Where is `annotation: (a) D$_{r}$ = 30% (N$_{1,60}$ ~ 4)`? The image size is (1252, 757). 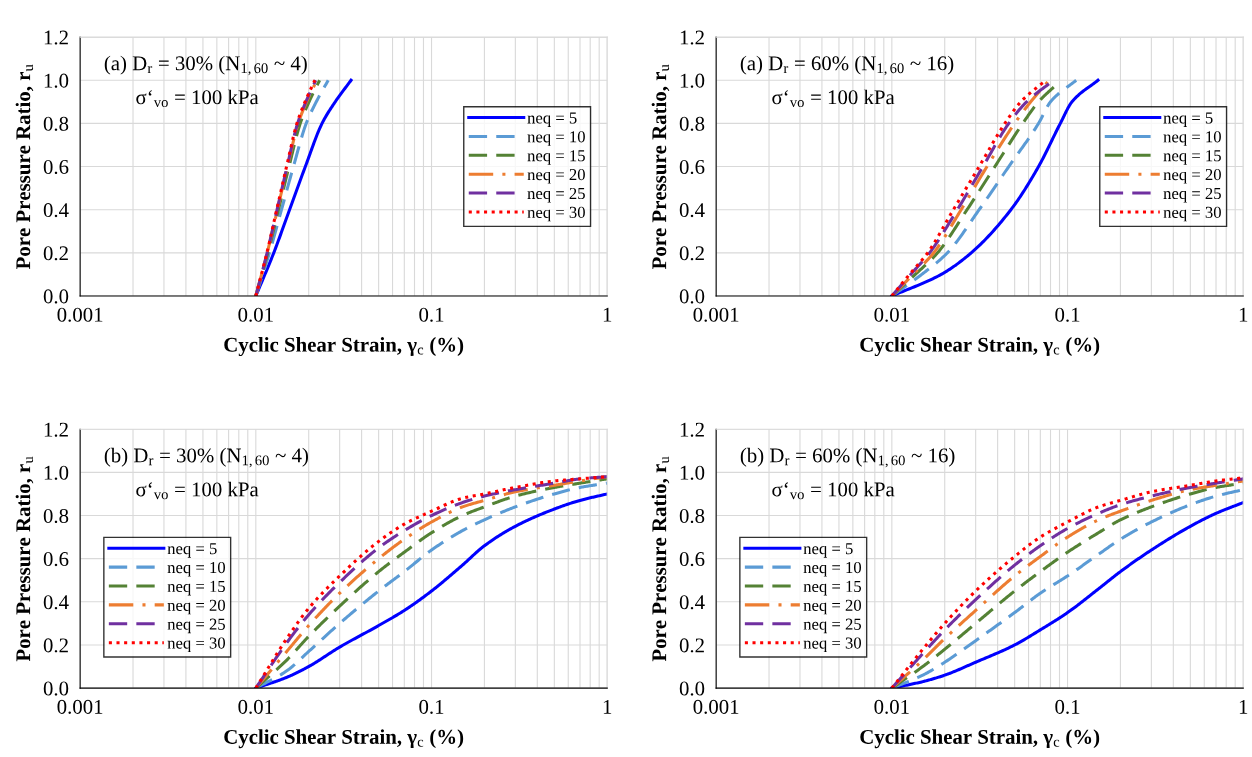 annotation: (a) D$_{r}$ = 30% (N$_{1,60}$ ~ 4) is located at coordinates (205, 65).